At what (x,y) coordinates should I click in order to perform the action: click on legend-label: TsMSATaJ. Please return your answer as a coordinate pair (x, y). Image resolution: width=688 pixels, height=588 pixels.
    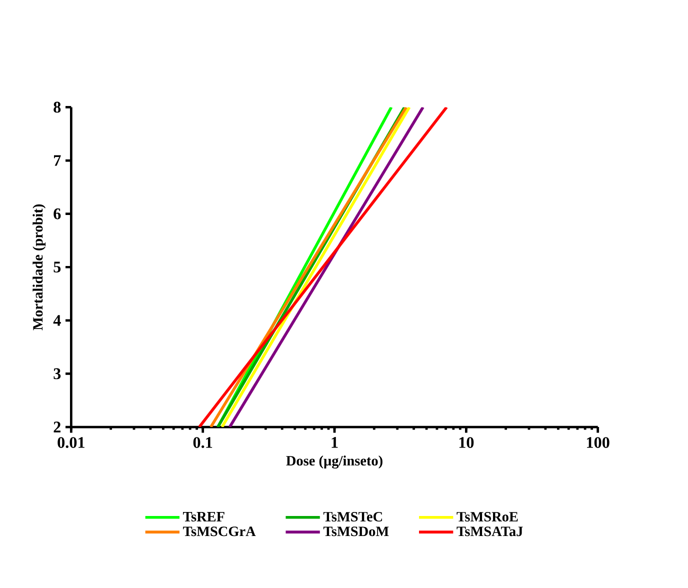
    Looking at the image, I should click on (489, 531).